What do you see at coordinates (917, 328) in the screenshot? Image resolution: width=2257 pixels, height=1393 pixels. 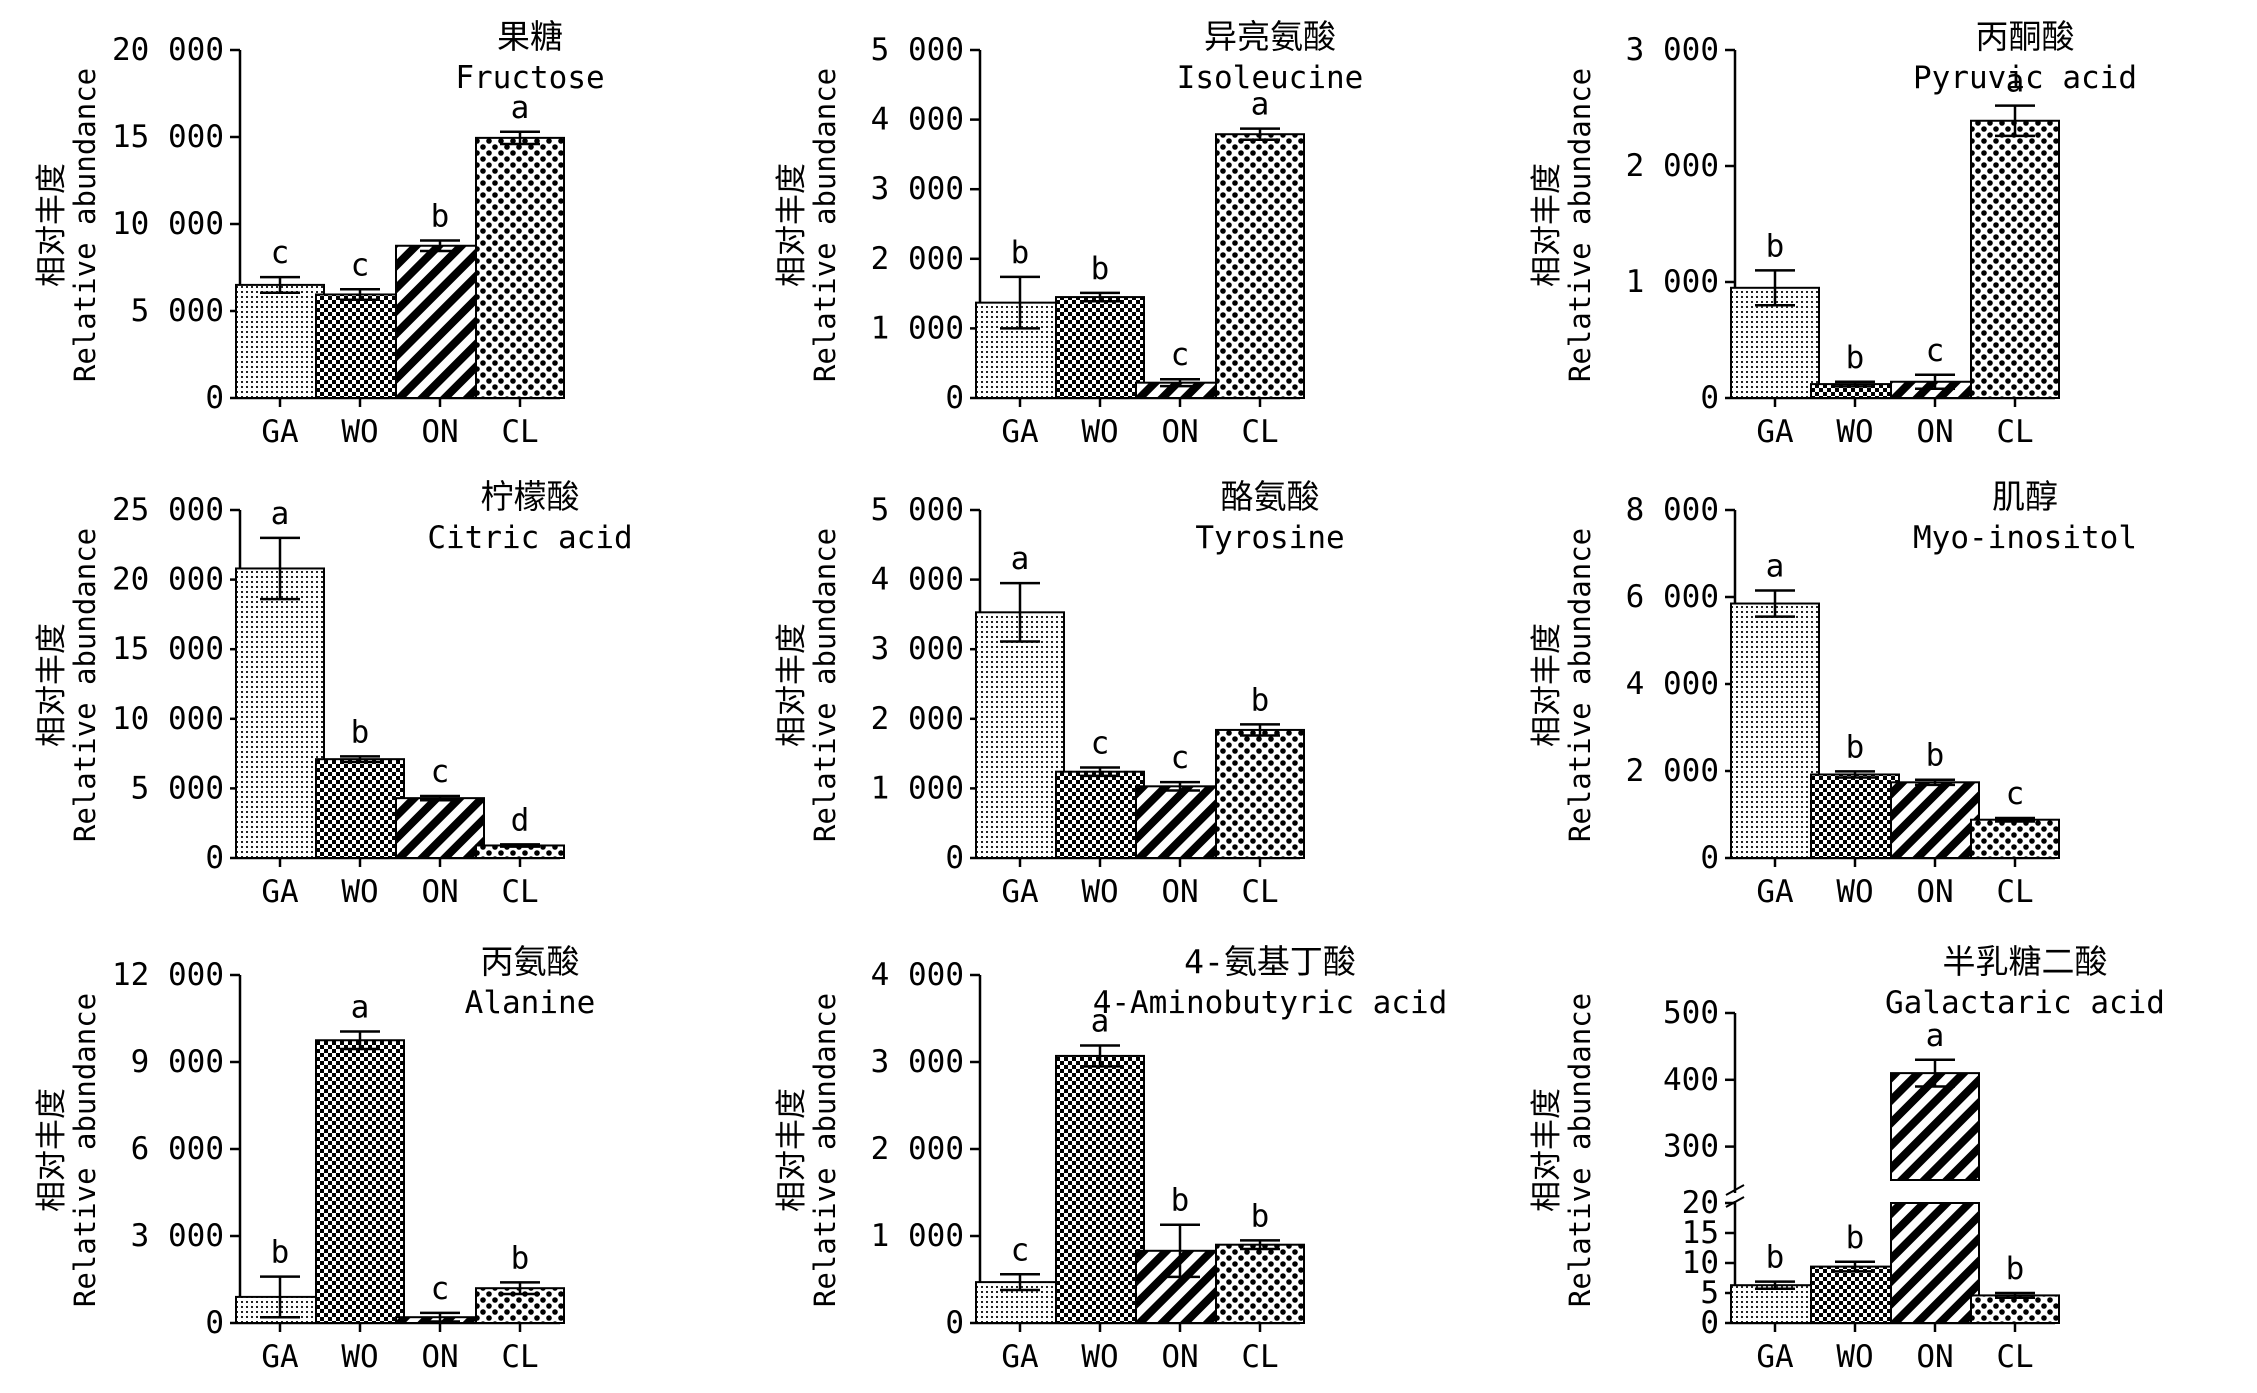 I see `y-tick-label: 1 000` at bounding box center [917, 328].